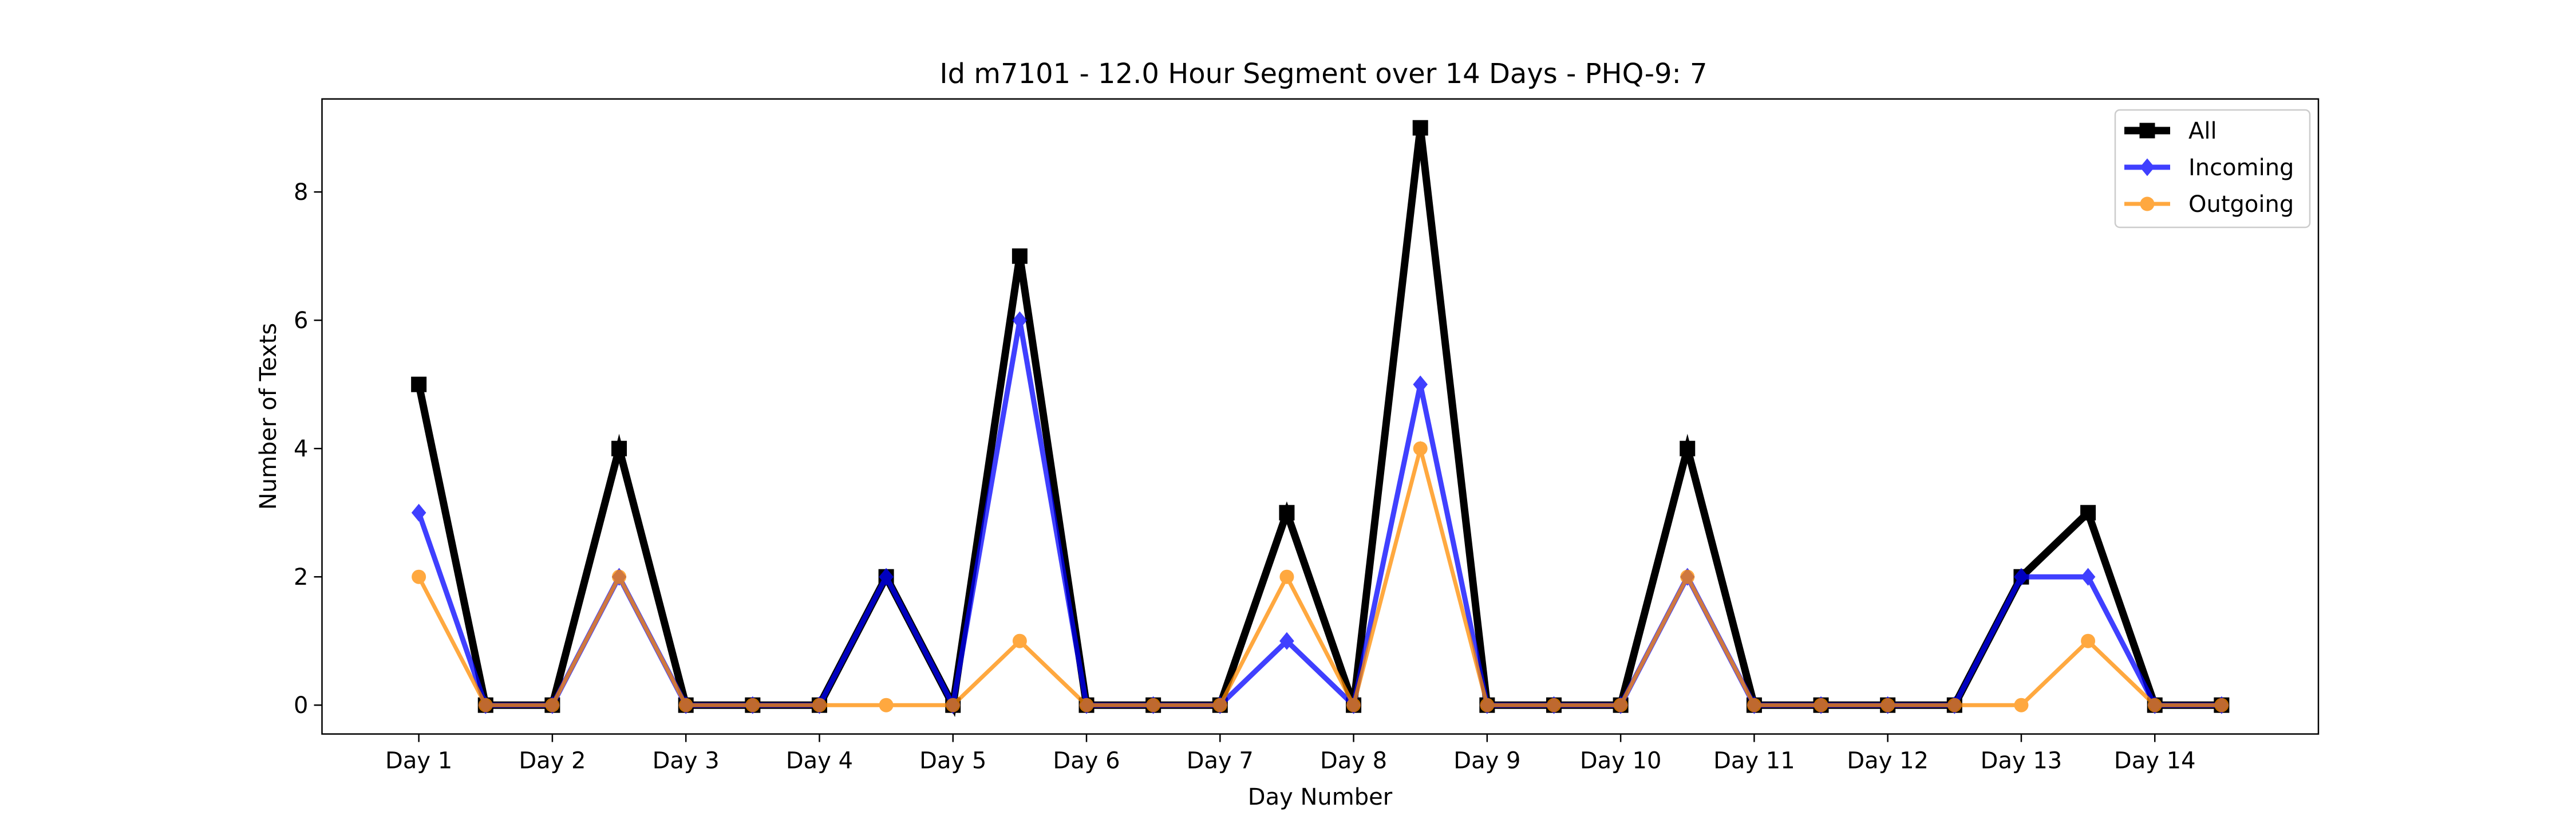 The image size is (2576, 827). I want to click on x-tick-label: Day 1, so click(418, 761).